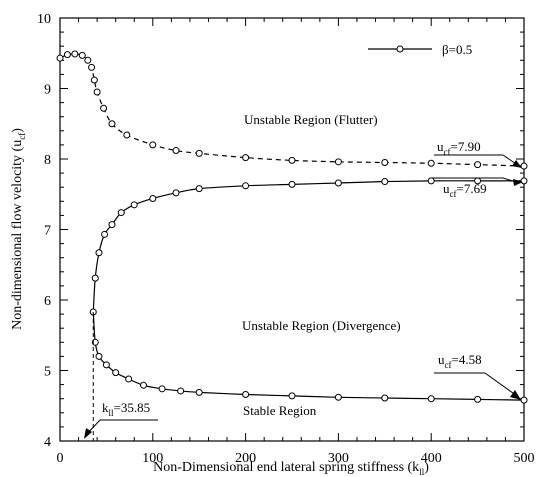  I want to click on annotation-ucf-458-arrowhead, so click(515, 395).